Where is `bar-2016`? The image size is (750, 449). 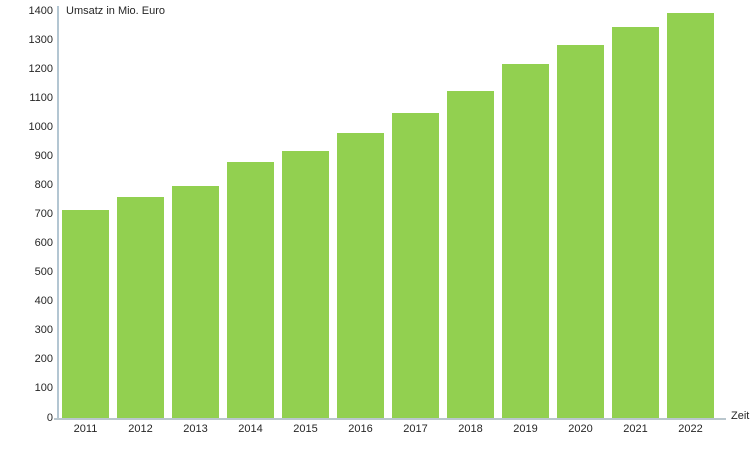
bar-2016 is located at coordinates (360, 275).